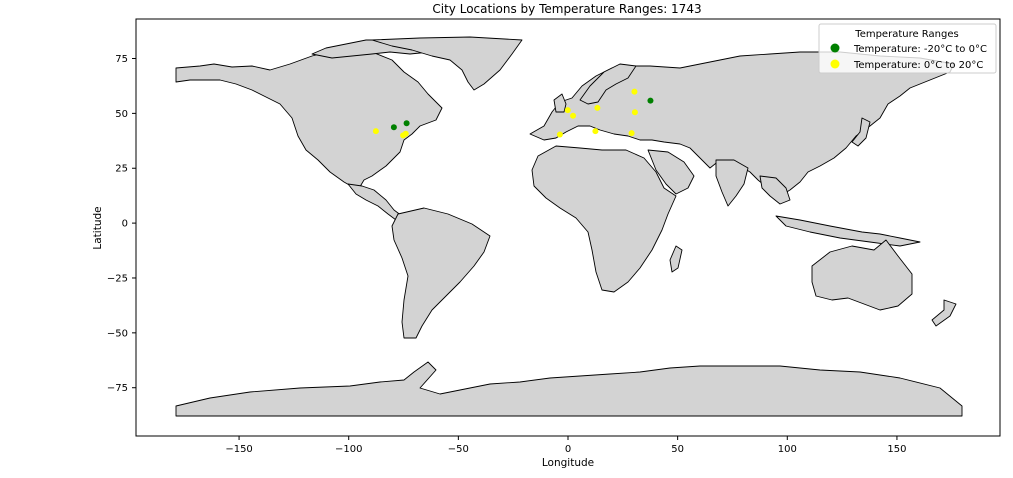 This screenshot has height=478, width=1013. Describe the element at coordinates (732, 183) in the screenshot. I see `land-india` at that location.